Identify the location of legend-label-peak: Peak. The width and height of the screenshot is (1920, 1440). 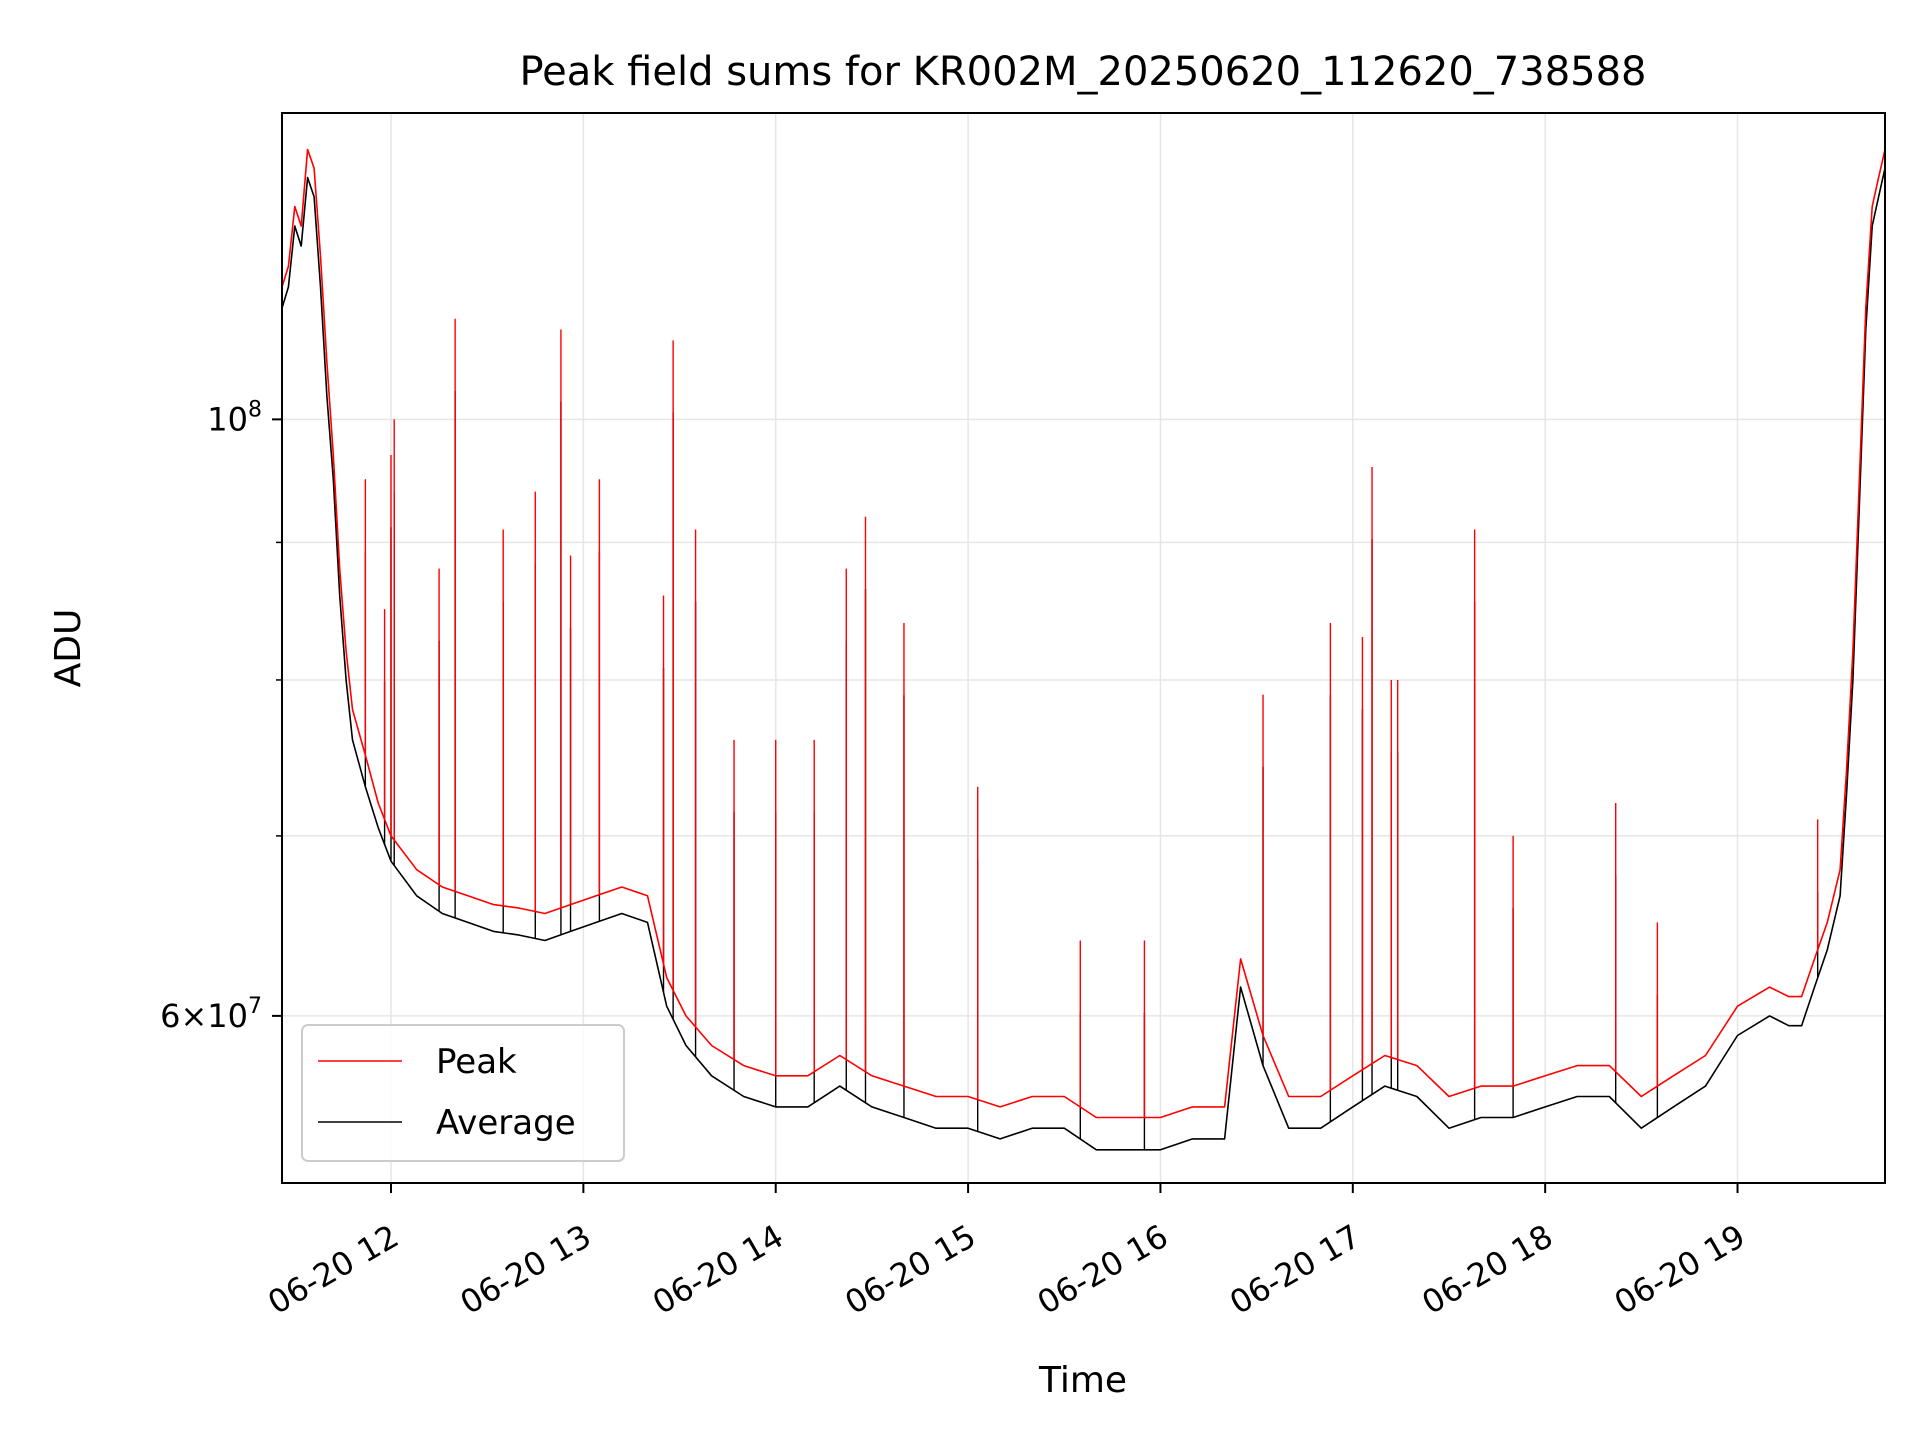
(476, 1062).